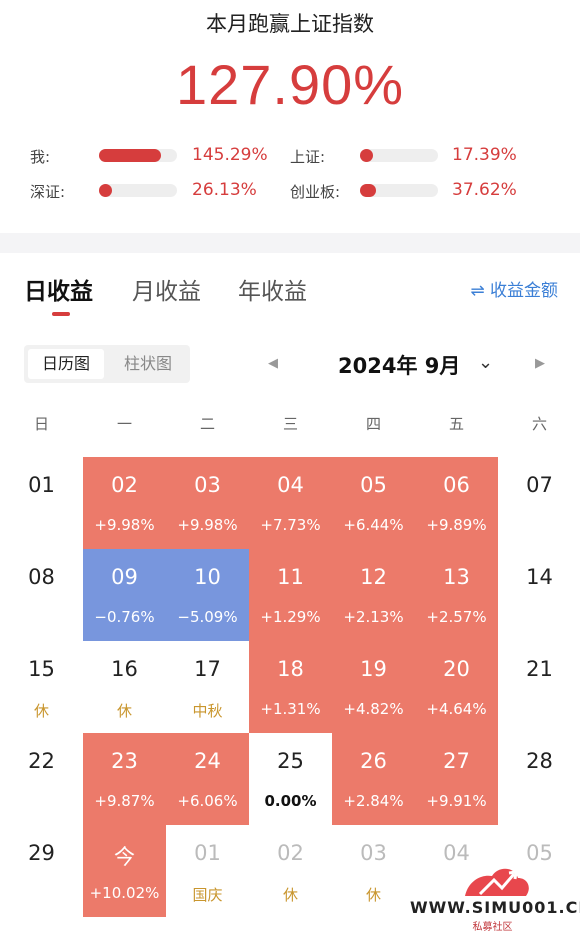 The width and height of the screenshot is (580, 937). I want to click on watermark-subtext: 私募社区, so click(492, 927).